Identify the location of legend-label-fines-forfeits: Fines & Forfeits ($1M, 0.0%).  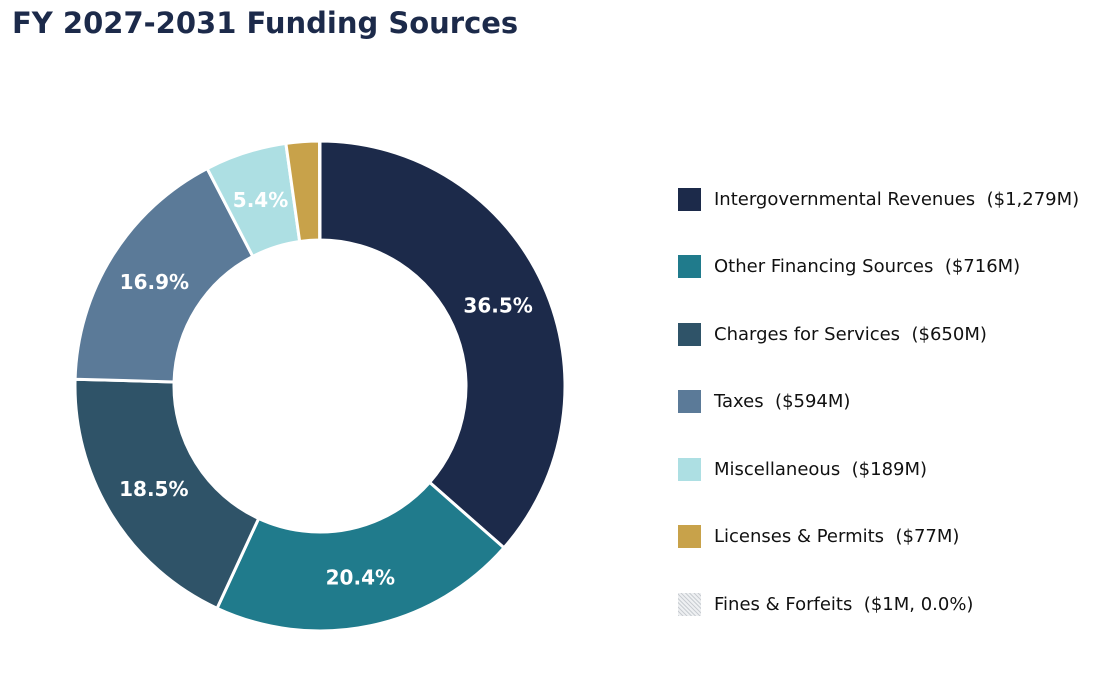
(844, 604).